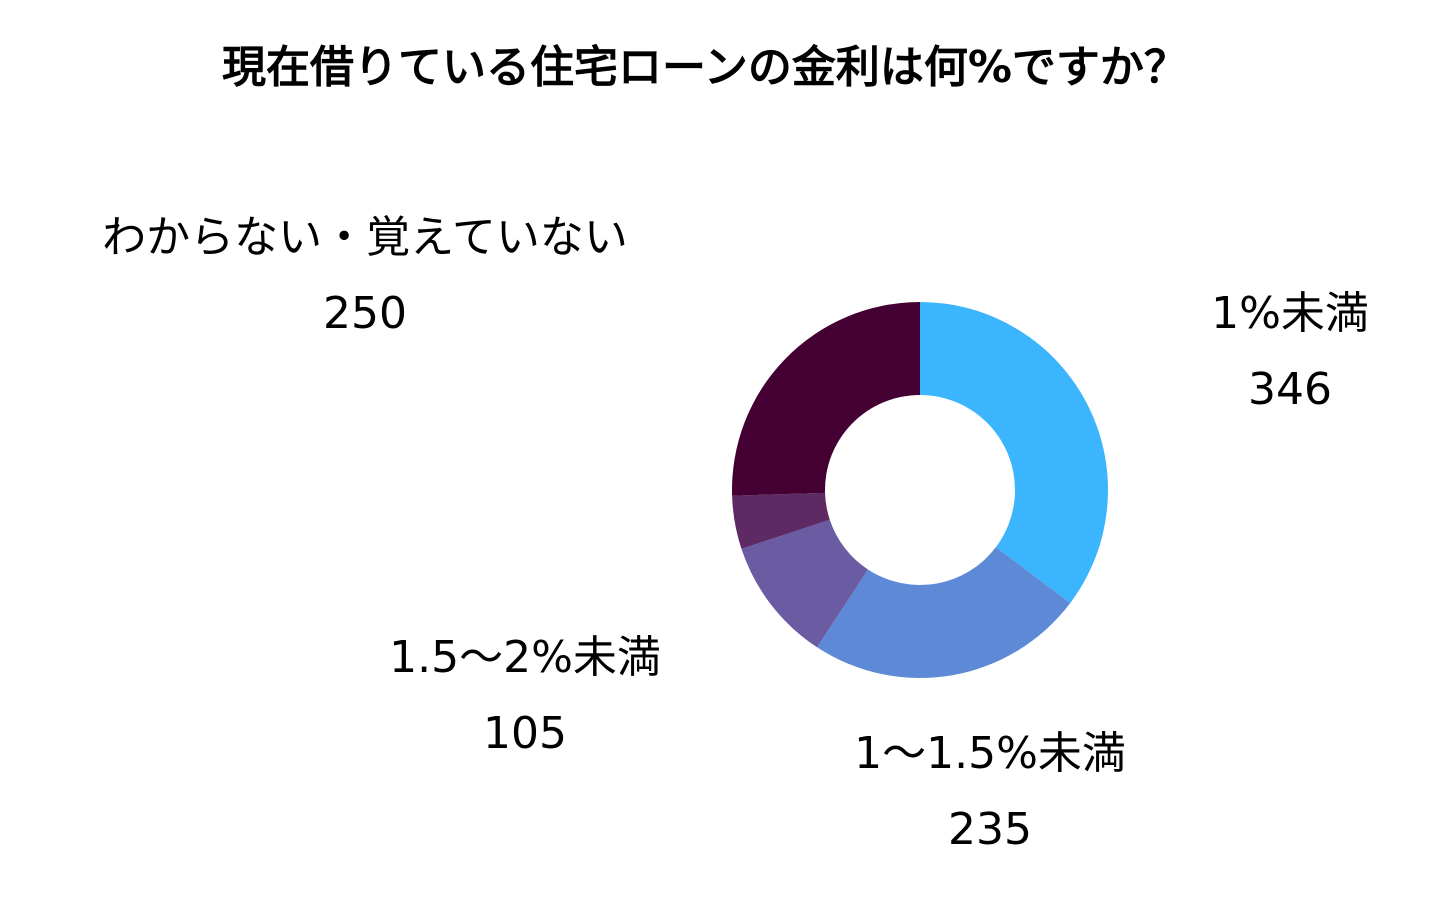 This screenshot has width=1434, height=897. Describe the element at coordinates (365, 313) in the screenshot. I see `slice-label-value: 250` at that location.